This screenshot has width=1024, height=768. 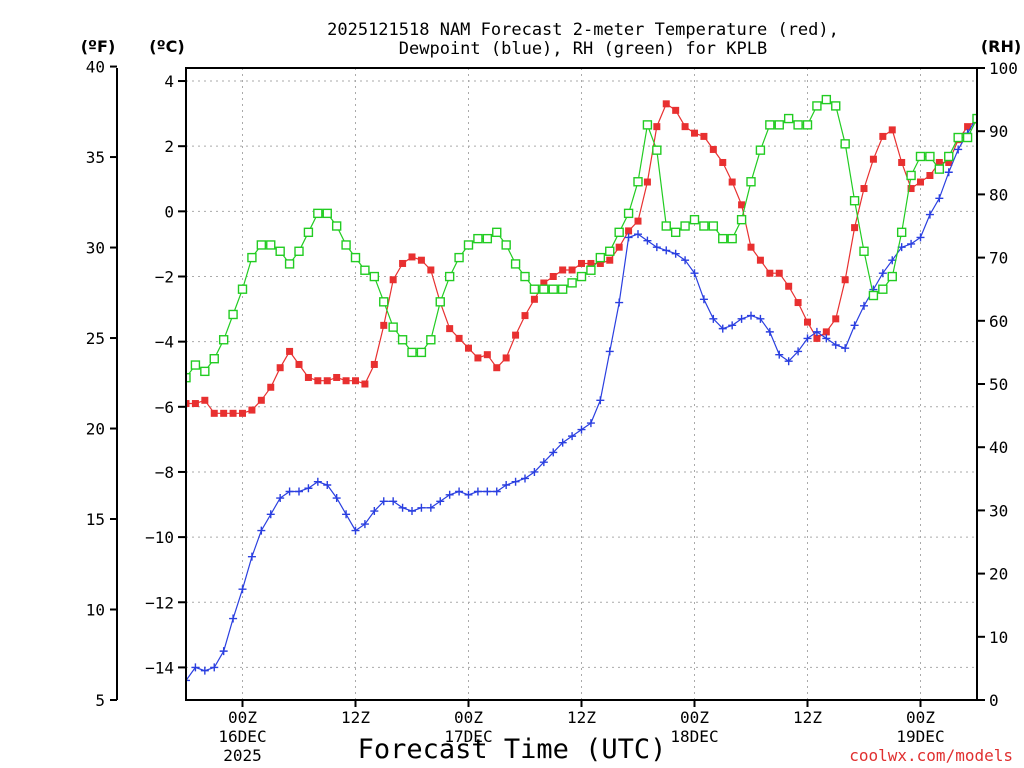 What do you see at coordinates (468, 717) in the screenshot?
I see `x-tick-label: 00Z` at bounding box center [468, 717].